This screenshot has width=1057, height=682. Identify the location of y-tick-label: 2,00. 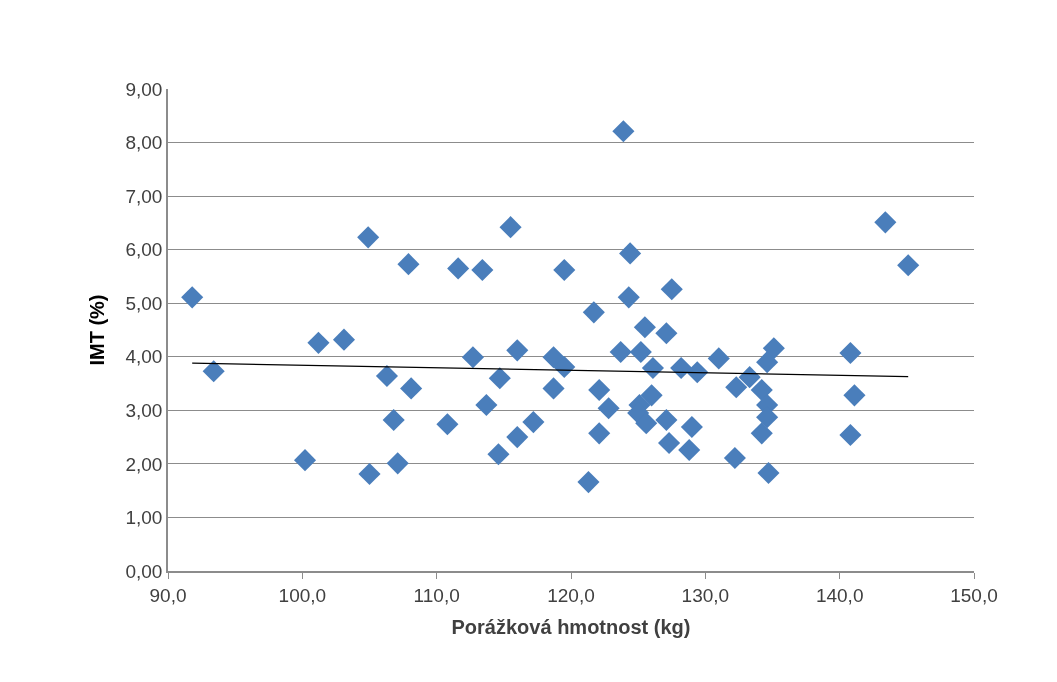
(144, 464).